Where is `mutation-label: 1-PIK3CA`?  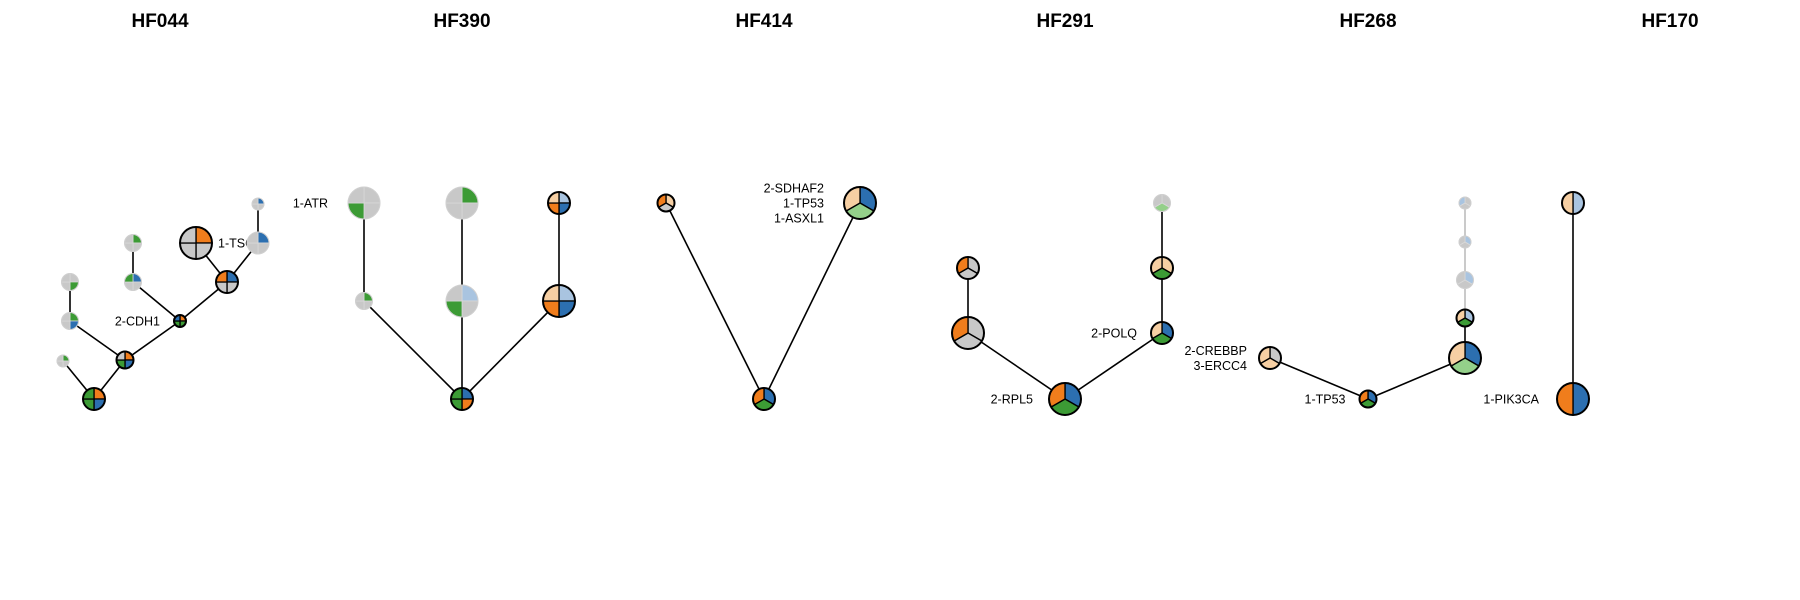 mutation-label: 1-PIK3CA is located at coordinates (1511, 400).